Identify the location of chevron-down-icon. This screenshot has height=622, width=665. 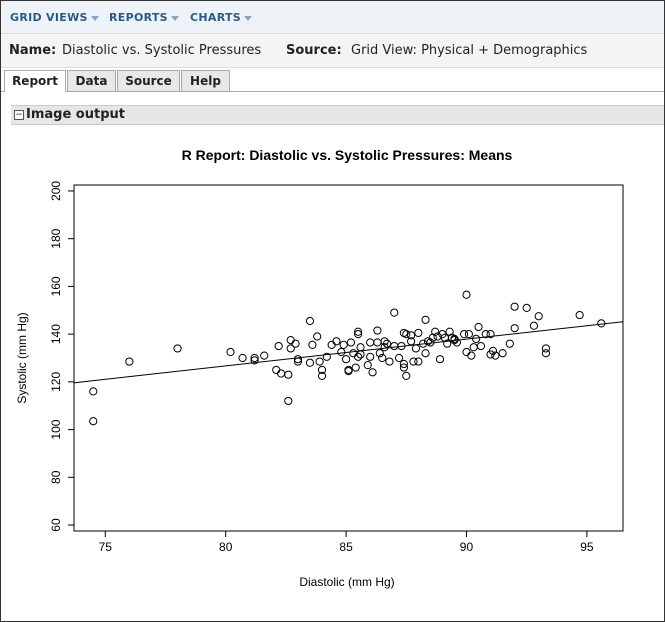
(248, 18).